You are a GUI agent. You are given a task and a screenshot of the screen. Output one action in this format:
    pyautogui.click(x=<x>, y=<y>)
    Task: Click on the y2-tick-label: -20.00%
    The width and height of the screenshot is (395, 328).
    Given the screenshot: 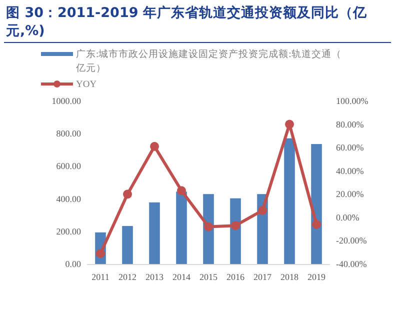 What is the action you would take?
    pyautogui.click(x=352, y=241)
    